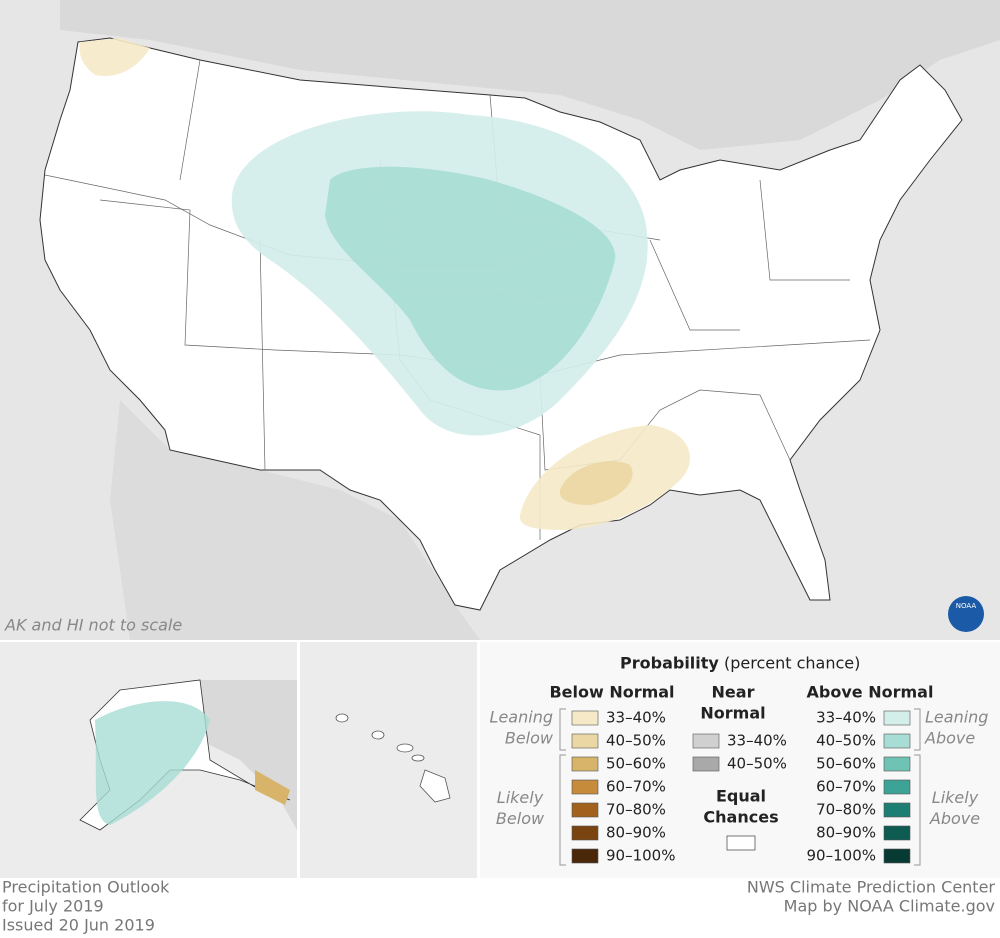 This screenshot has height=938, width=1000. I want to click on likely-below-area, so click(596, 483).